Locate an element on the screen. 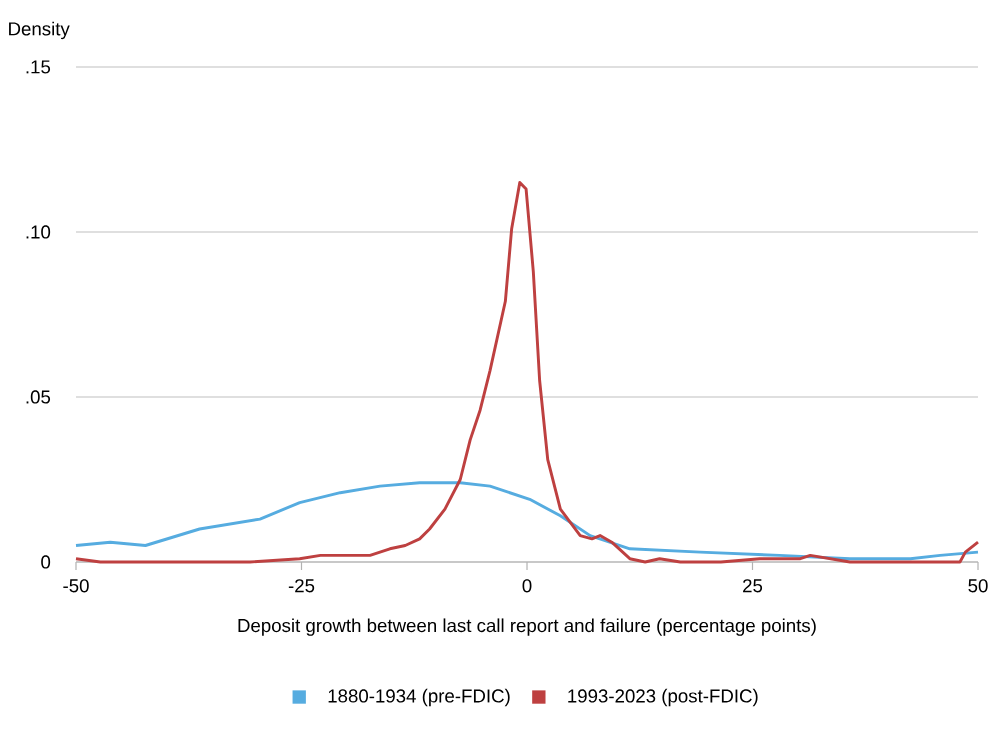  x-tick-label: -50 is located at coordinates (76, 585).